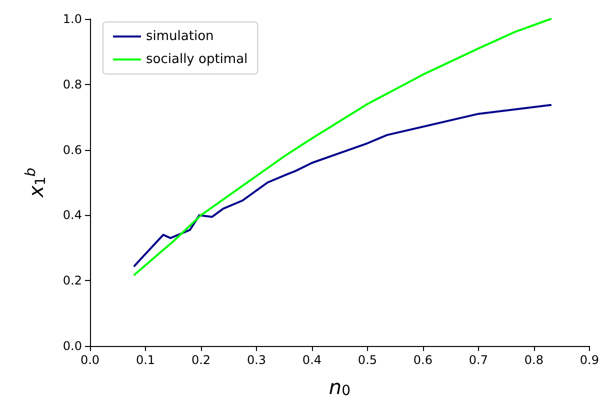 Image resolution: width=610 pixels, height=411 pixels. I want to click on y-tick-label: 0.2, so click(72, 281).